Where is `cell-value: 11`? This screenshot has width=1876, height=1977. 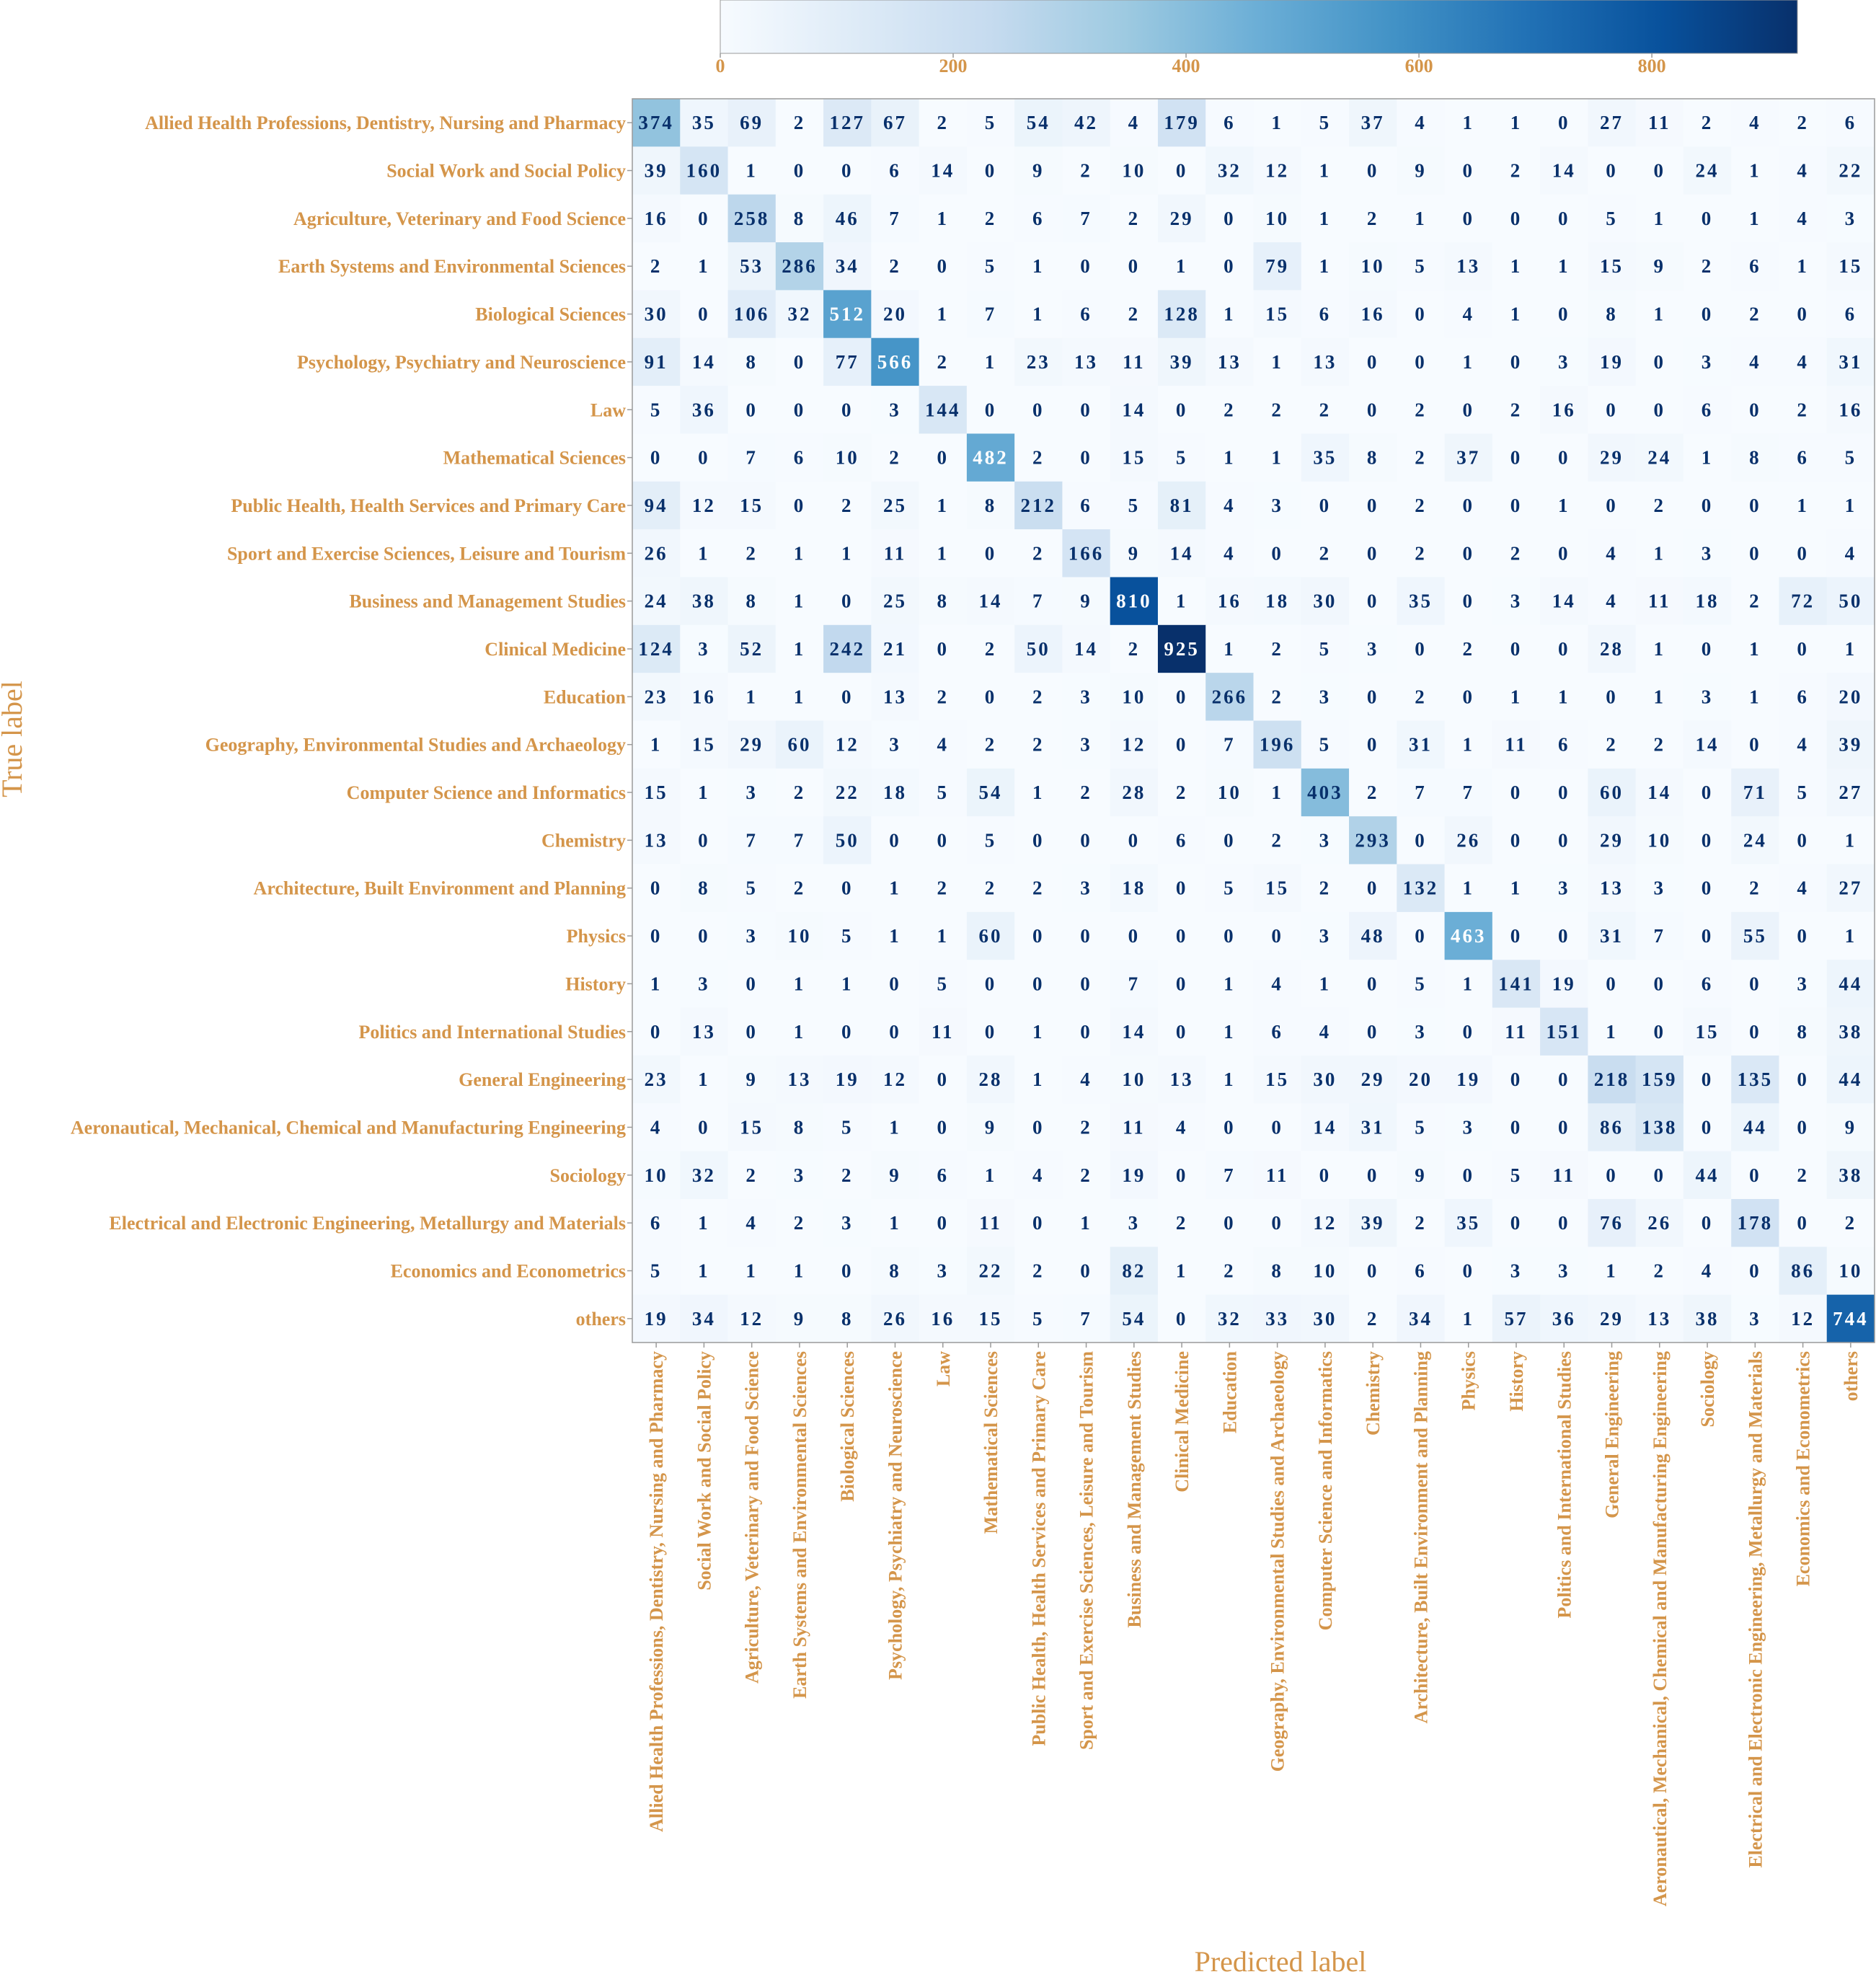 cell-value: 11 is located at coordinates (1277, 1175).